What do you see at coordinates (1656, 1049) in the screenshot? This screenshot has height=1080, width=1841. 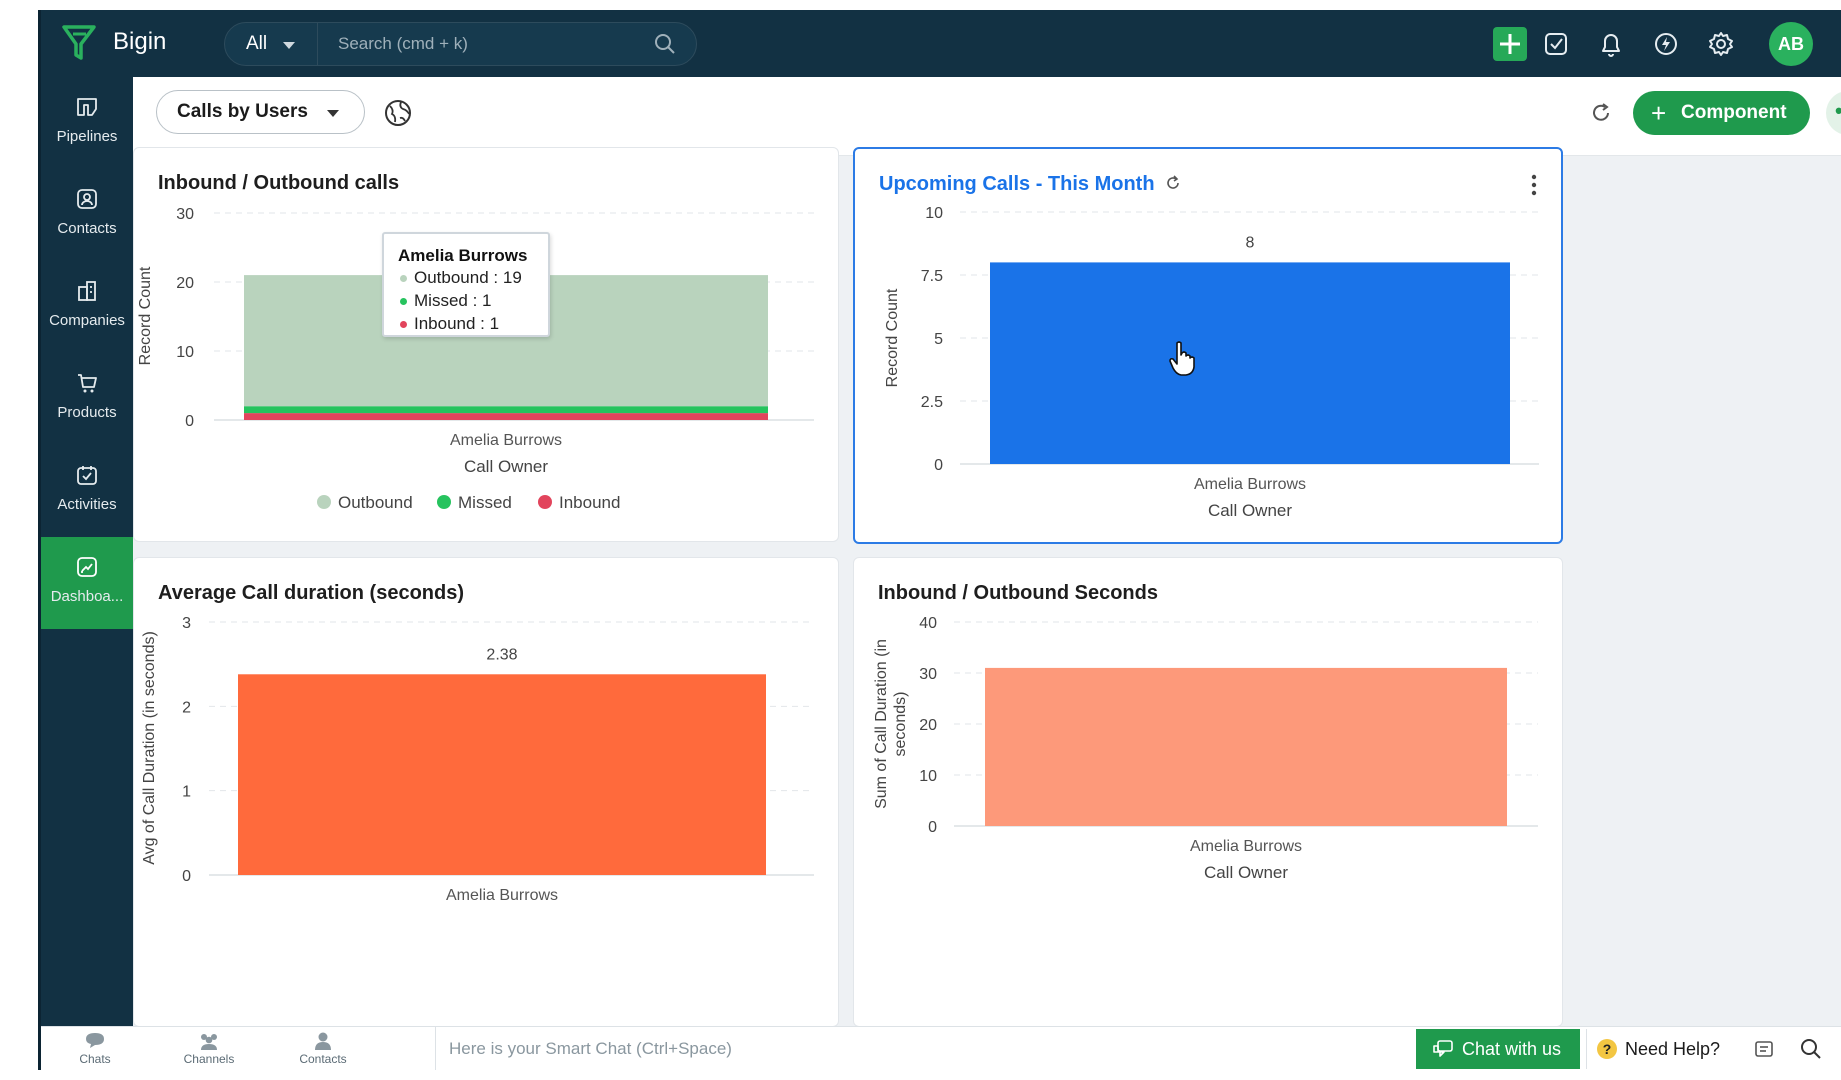 I see `need-help-button: ? Need Help?` at bounding box center [1656, 1049].